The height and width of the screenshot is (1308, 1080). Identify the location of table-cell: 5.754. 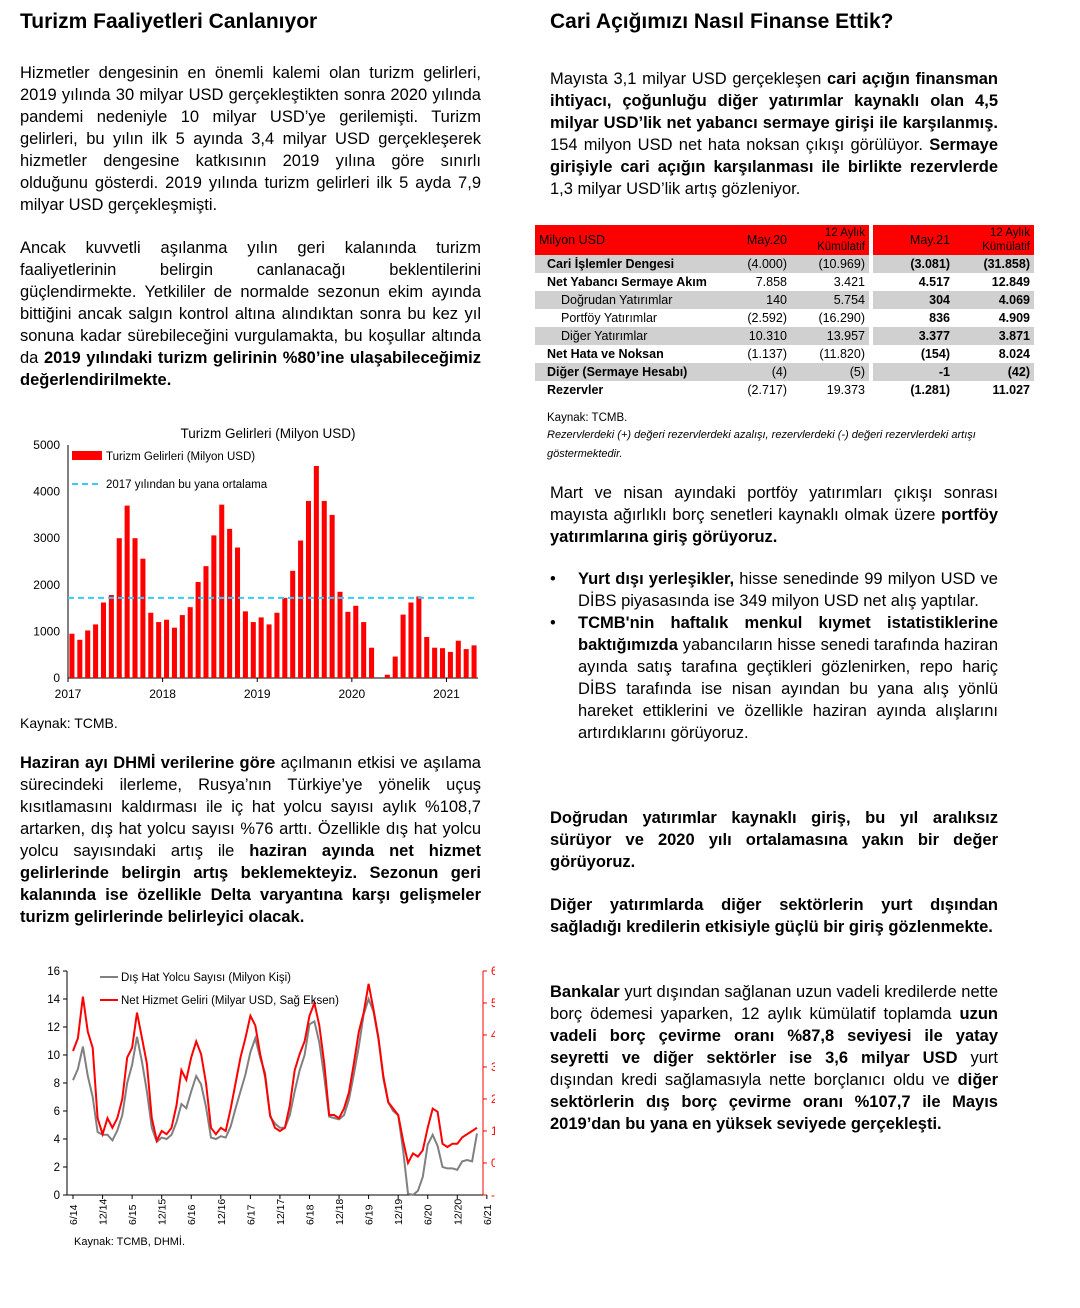
(830, 300).